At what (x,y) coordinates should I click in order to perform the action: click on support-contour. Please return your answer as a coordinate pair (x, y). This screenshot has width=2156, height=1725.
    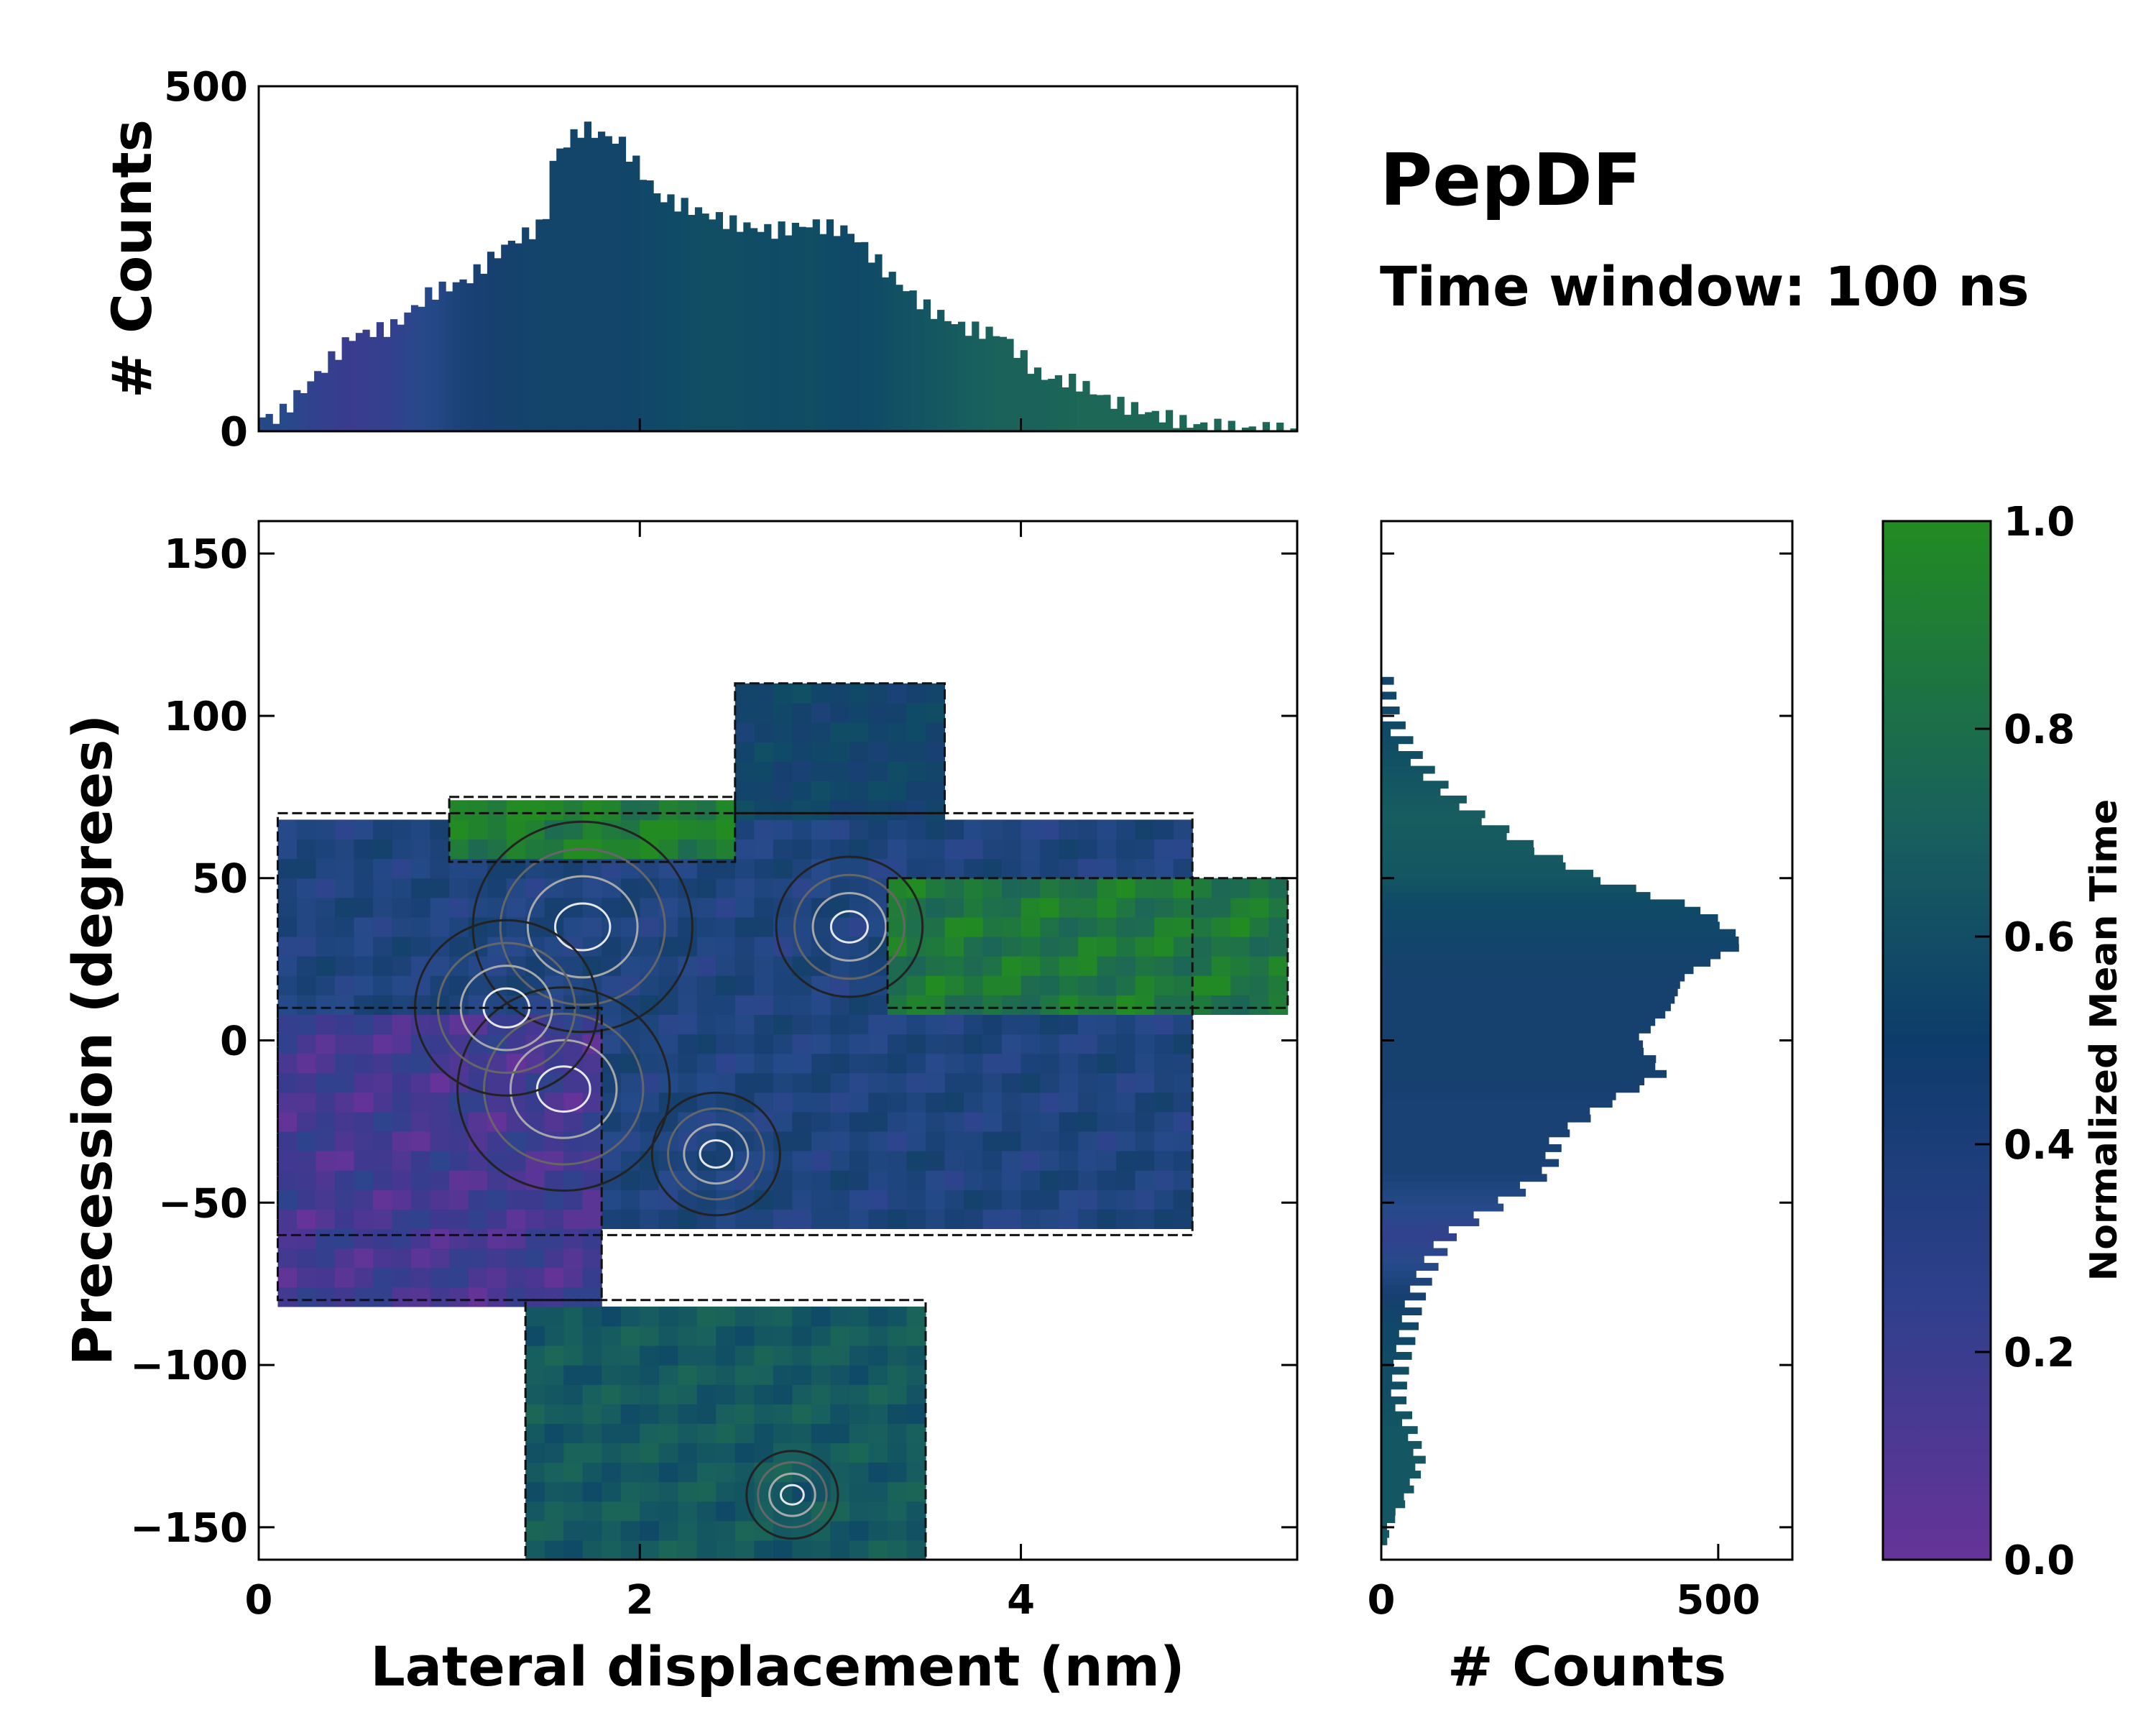
    Looking at the image, I should click on (840, 748).